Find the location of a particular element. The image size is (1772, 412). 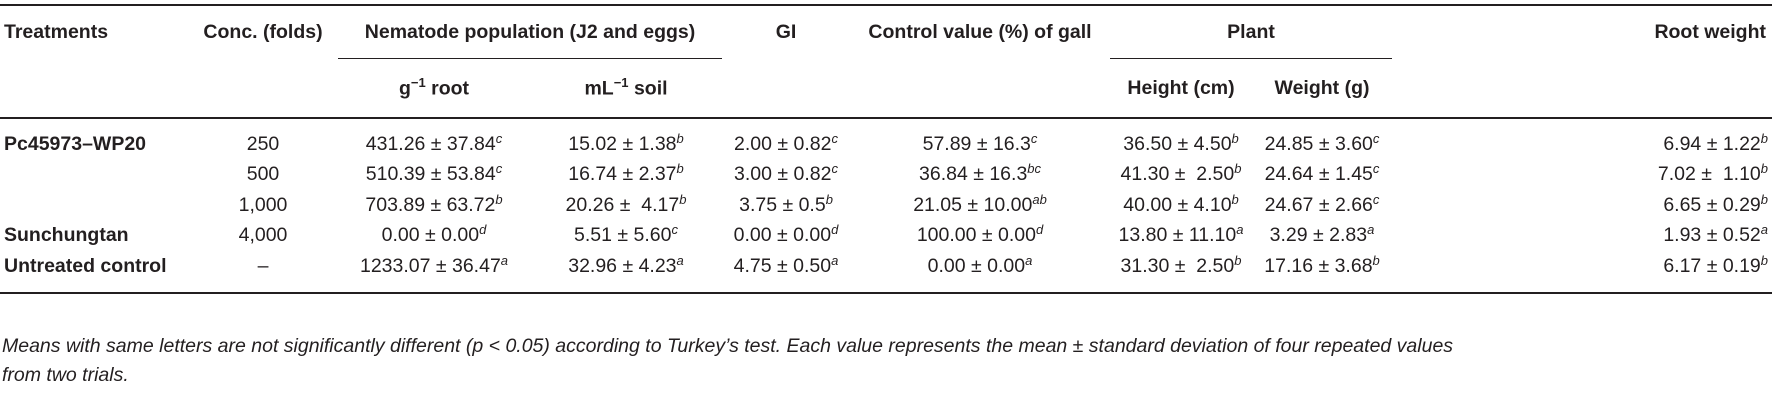

mean-sd-value: 6.65 ± 0.29 is located at coordinates (1712, 204).